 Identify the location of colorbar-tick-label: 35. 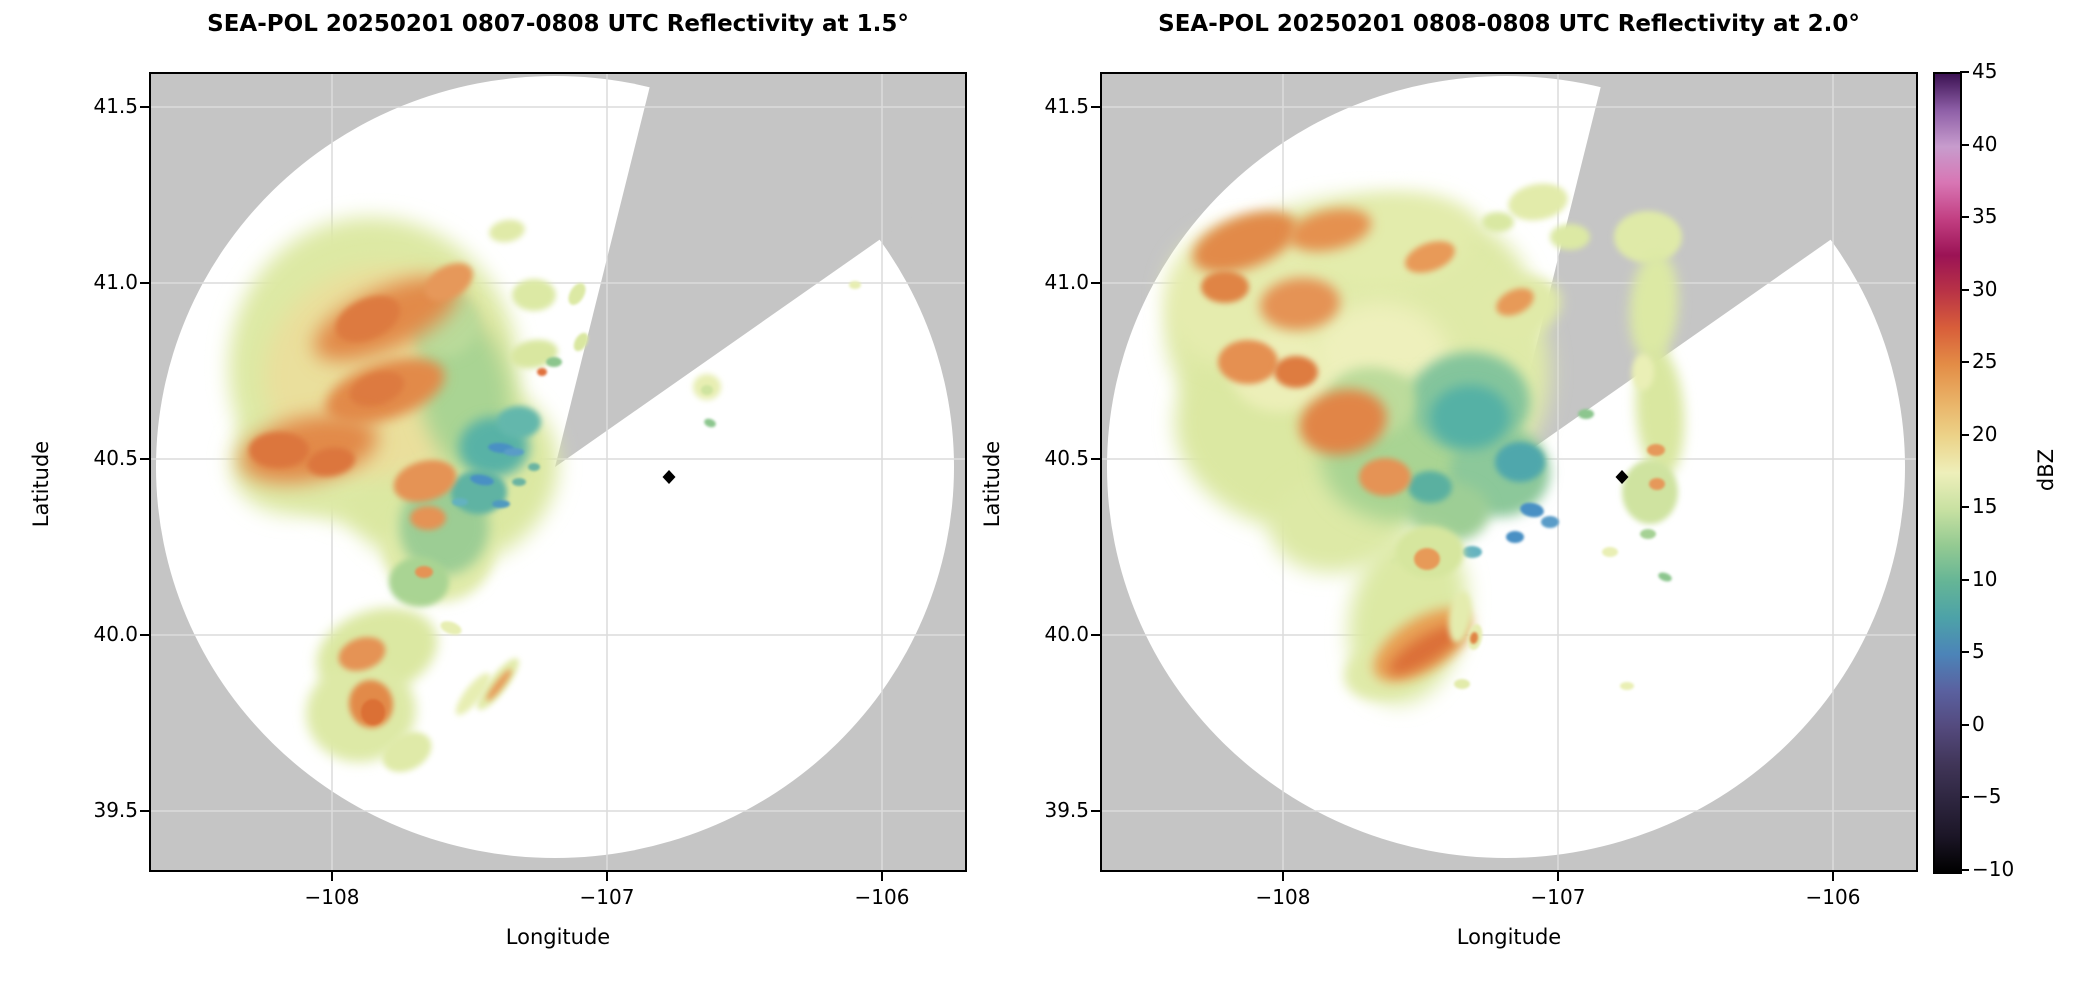
(1985, 216).